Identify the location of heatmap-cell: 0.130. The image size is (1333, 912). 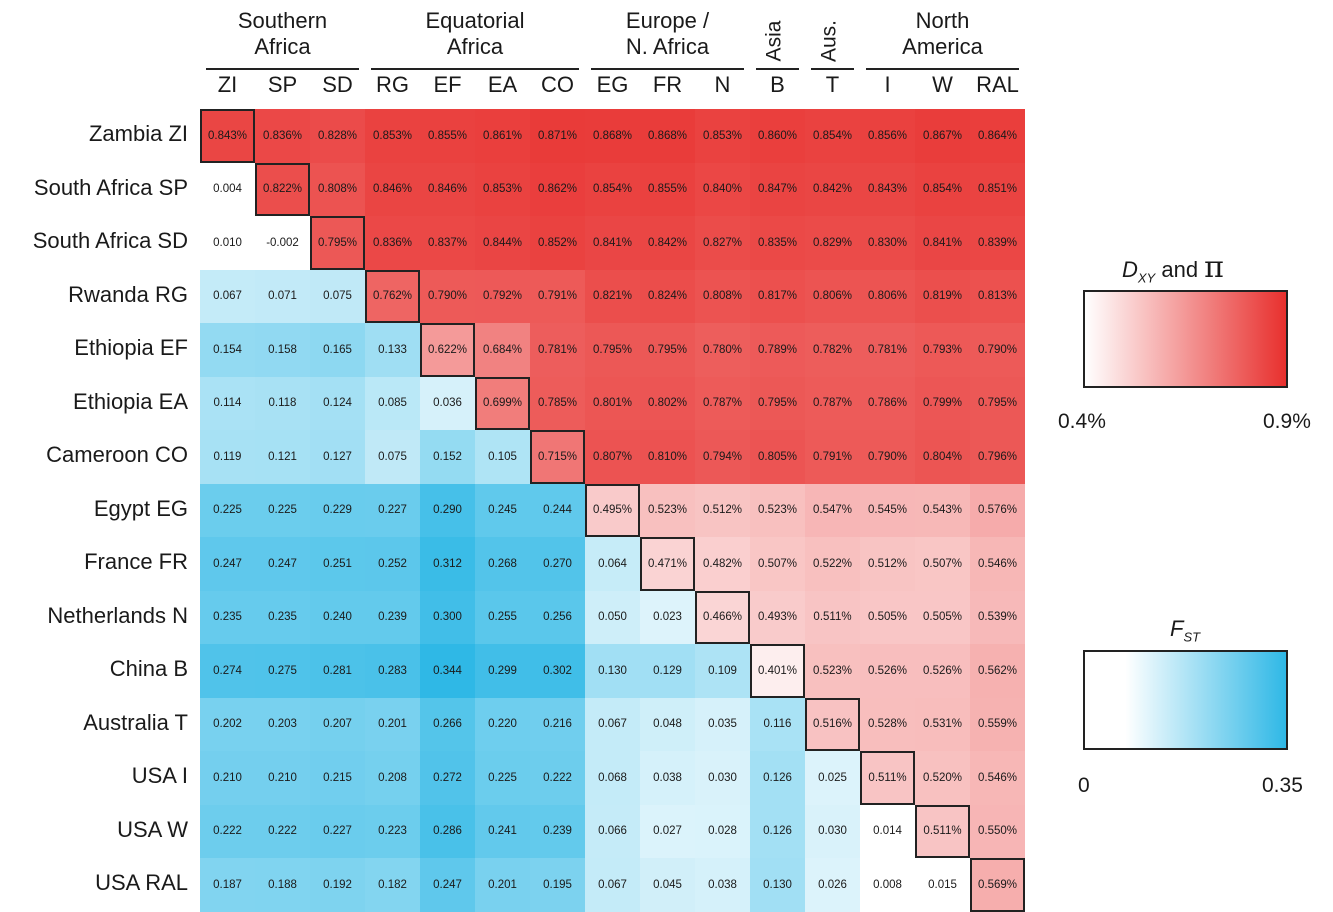
(612, 671).